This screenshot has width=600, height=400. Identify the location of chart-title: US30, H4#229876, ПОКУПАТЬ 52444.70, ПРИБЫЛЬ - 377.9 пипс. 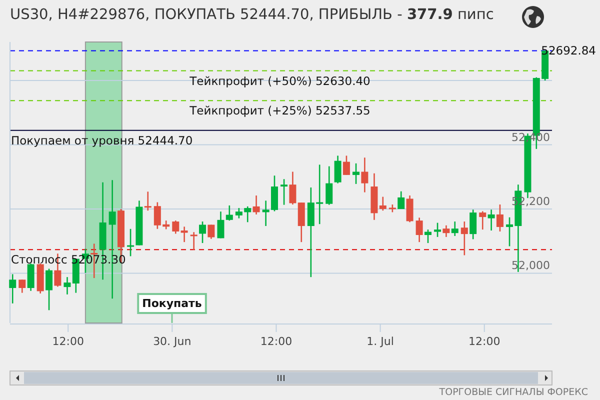
(252, 15).